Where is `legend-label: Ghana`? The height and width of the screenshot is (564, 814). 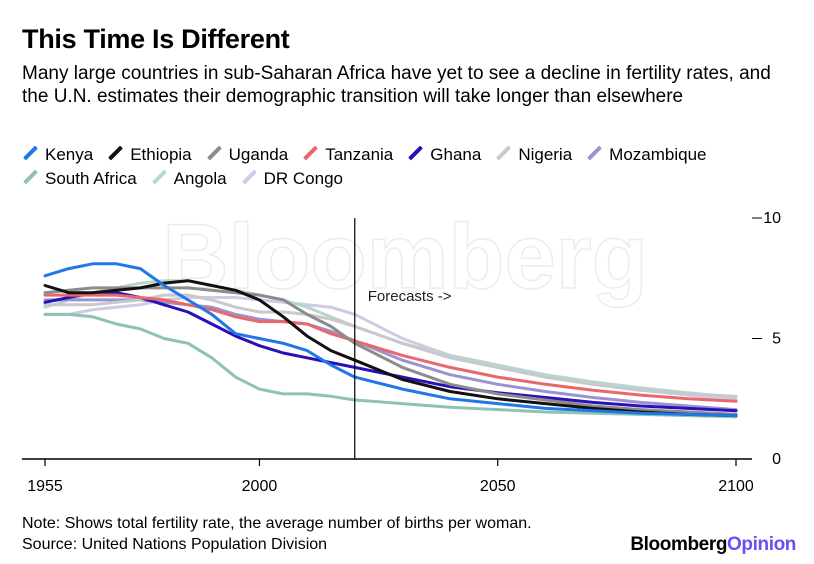
legend-label: Ghana is located at coordinates (456, 154).